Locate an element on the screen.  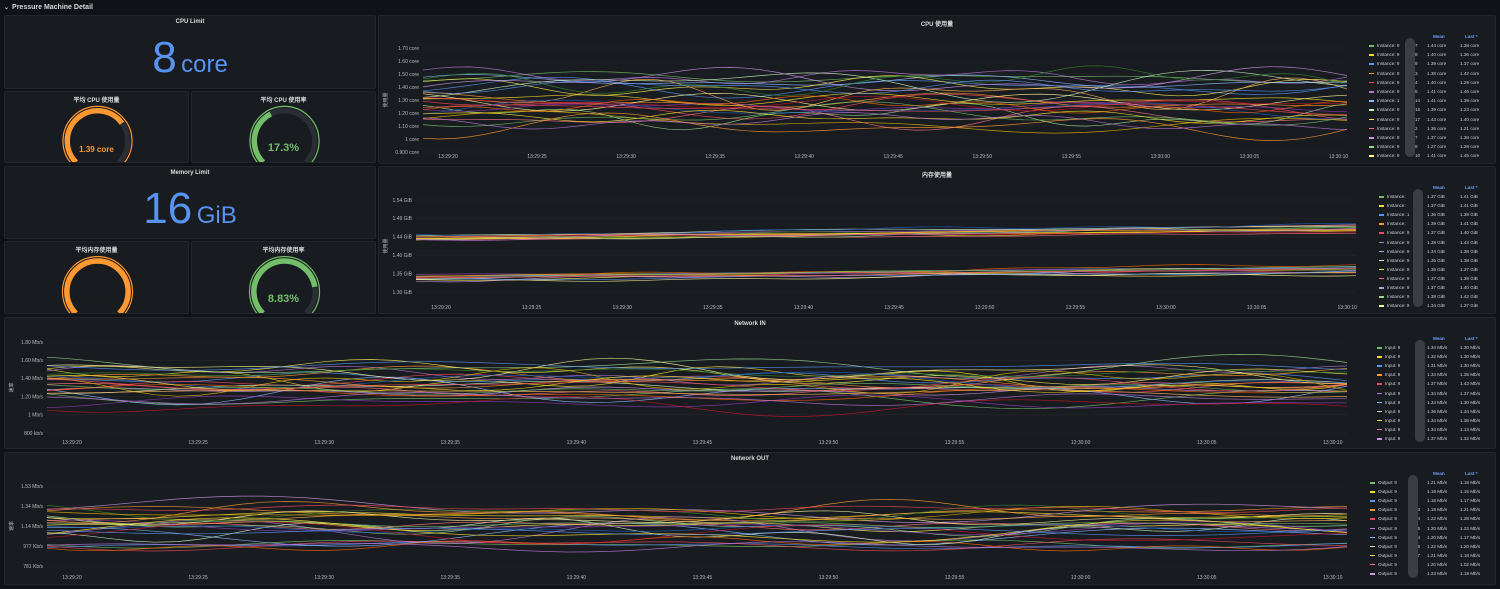
legend-item: Output: 971.20 Mb/s1.02 Mb/s is located at coordinates (1430, 565).